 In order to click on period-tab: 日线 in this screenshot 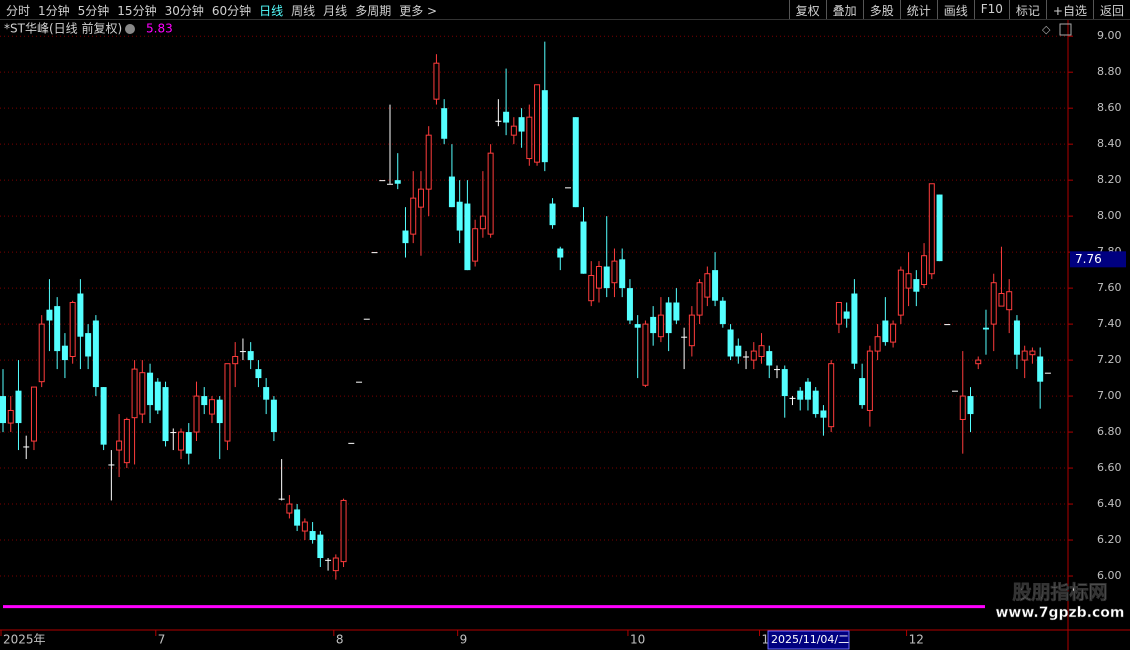, I will do `click(271, 11)`.